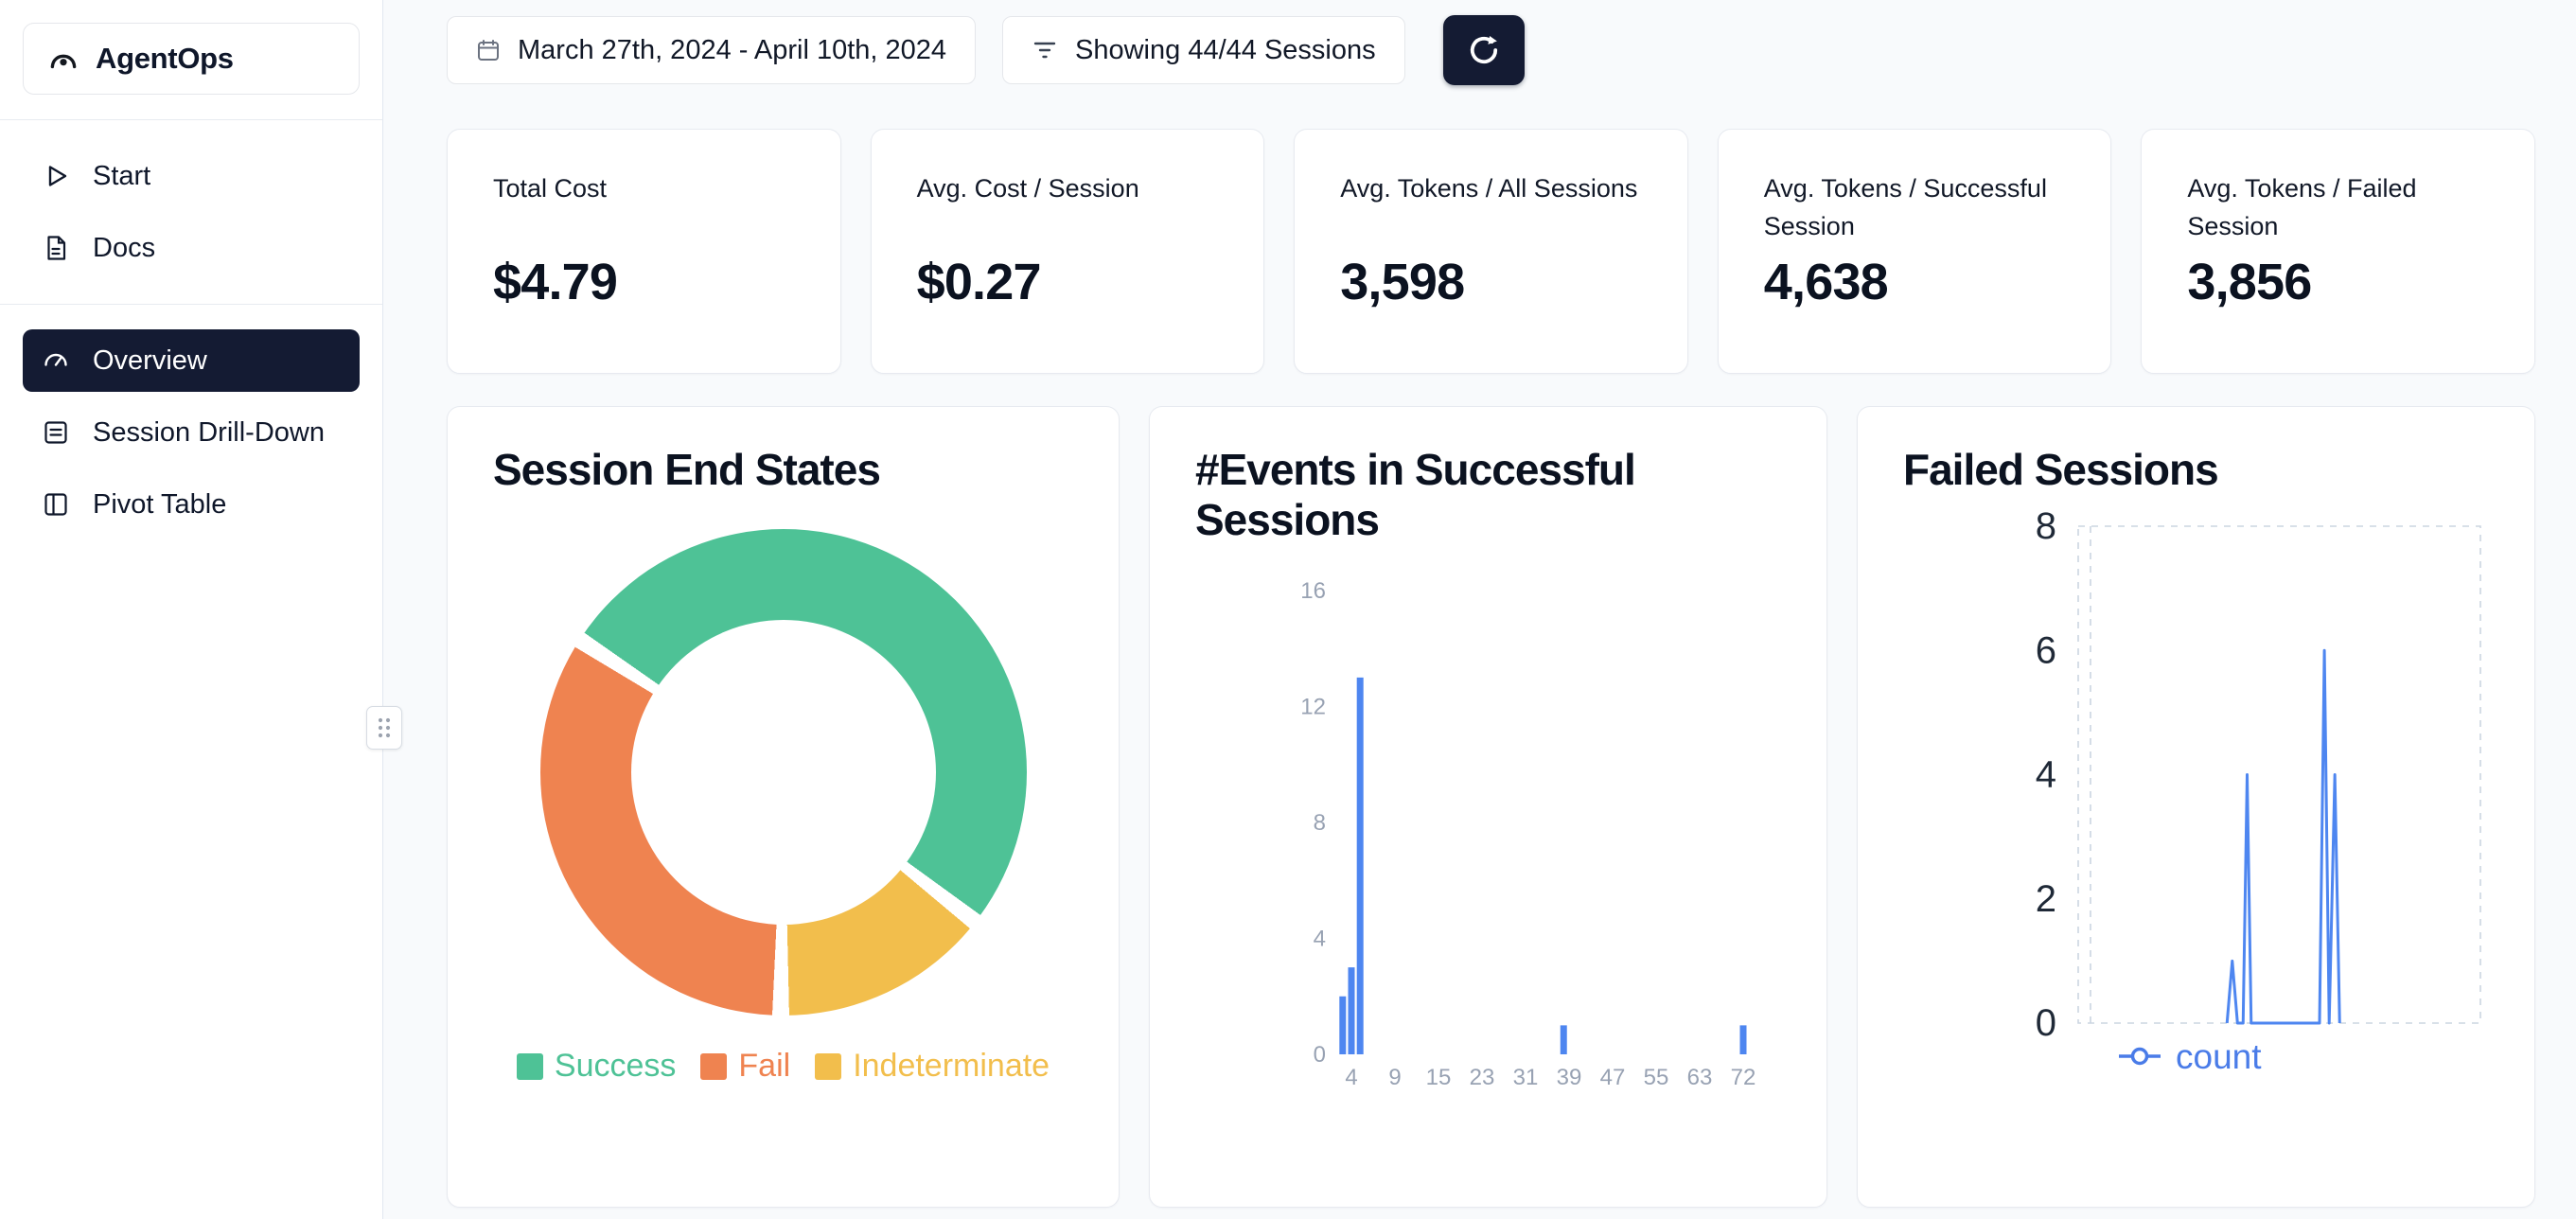 The width and height of the screenshot is (2576, 1219). I want to click on svg-text: 16, so click(1313, 591).